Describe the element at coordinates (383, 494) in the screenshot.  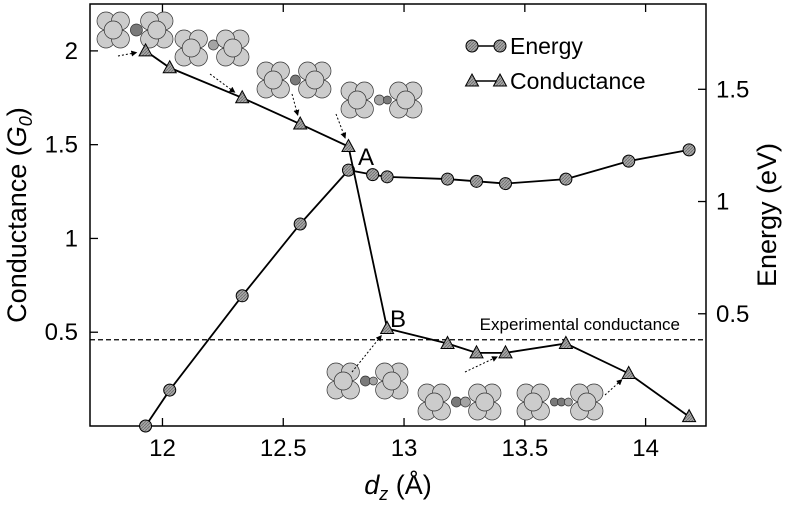
I see `x-axis-title-sub: z` at that location.